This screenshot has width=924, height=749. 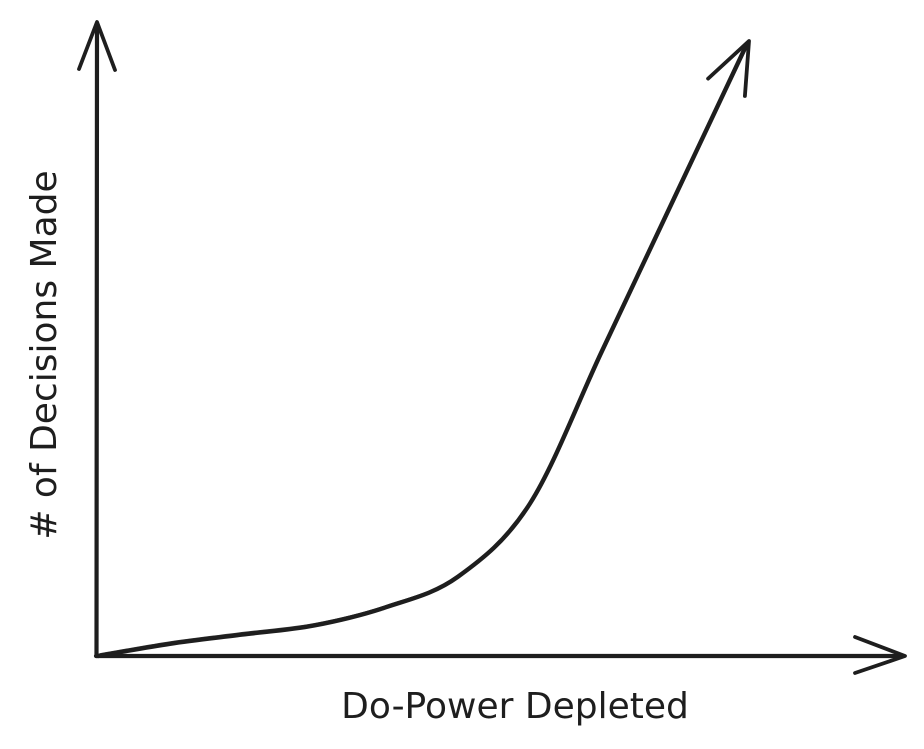 I want to click on x-axis-arrow-head, so click(x=880, y=655).